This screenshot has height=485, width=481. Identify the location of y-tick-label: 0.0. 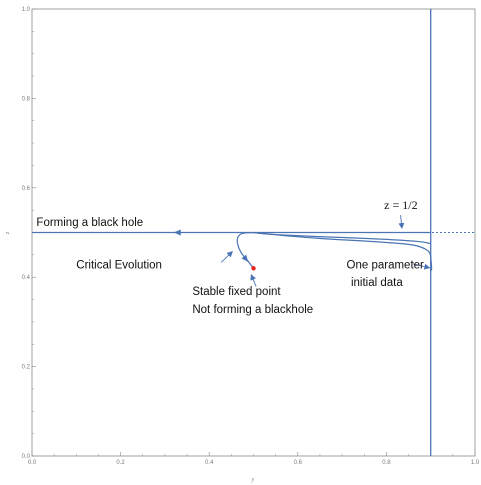
(26, 457).